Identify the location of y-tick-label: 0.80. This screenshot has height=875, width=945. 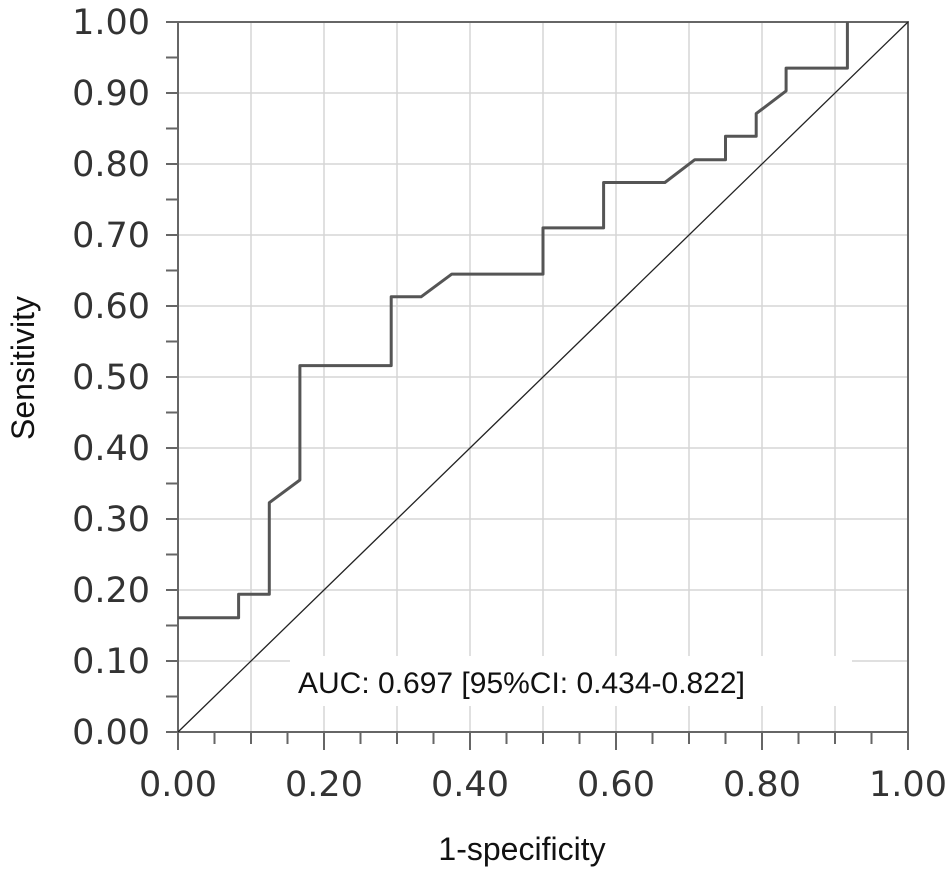
(111, 165).